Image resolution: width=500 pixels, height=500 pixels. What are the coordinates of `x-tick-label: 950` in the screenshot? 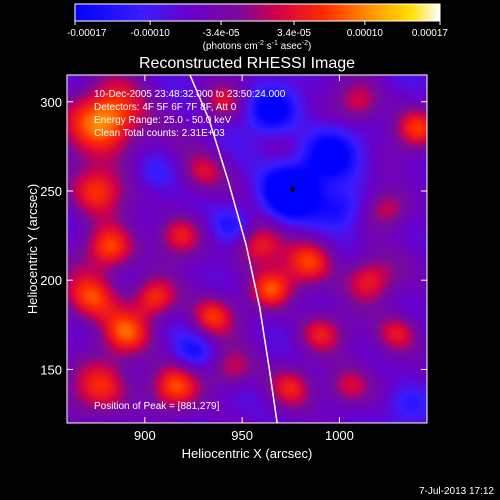 It's located at (242, 435).